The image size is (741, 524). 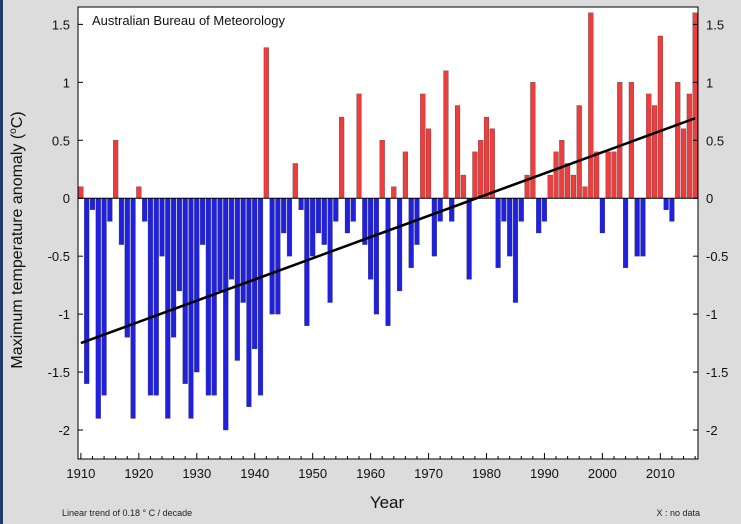 I want to click on bar-1984, so click(x=510, y=227).